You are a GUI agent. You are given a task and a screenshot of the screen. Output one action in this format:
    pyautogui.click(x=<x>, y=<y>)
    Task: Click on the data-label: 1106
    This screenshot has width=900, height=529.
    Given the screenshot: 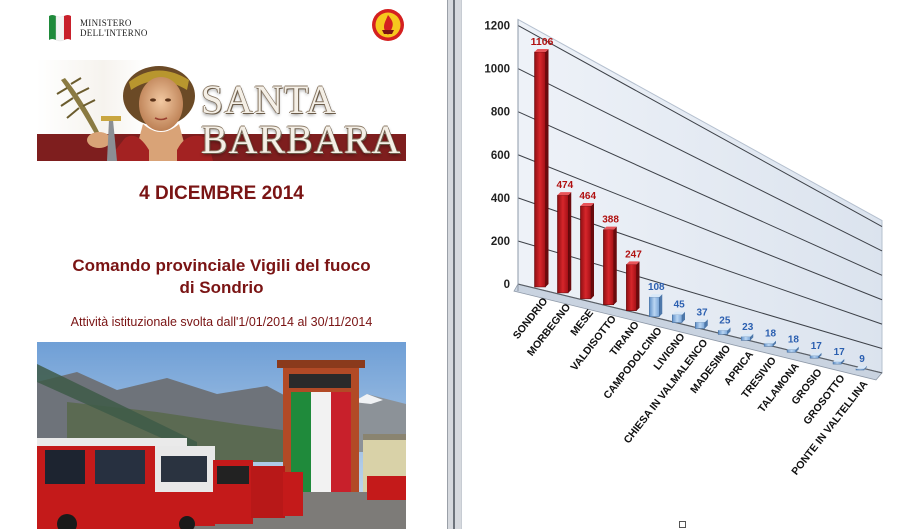 What is the action you would take?
    pyautogui.click(x=542, y=42)
    